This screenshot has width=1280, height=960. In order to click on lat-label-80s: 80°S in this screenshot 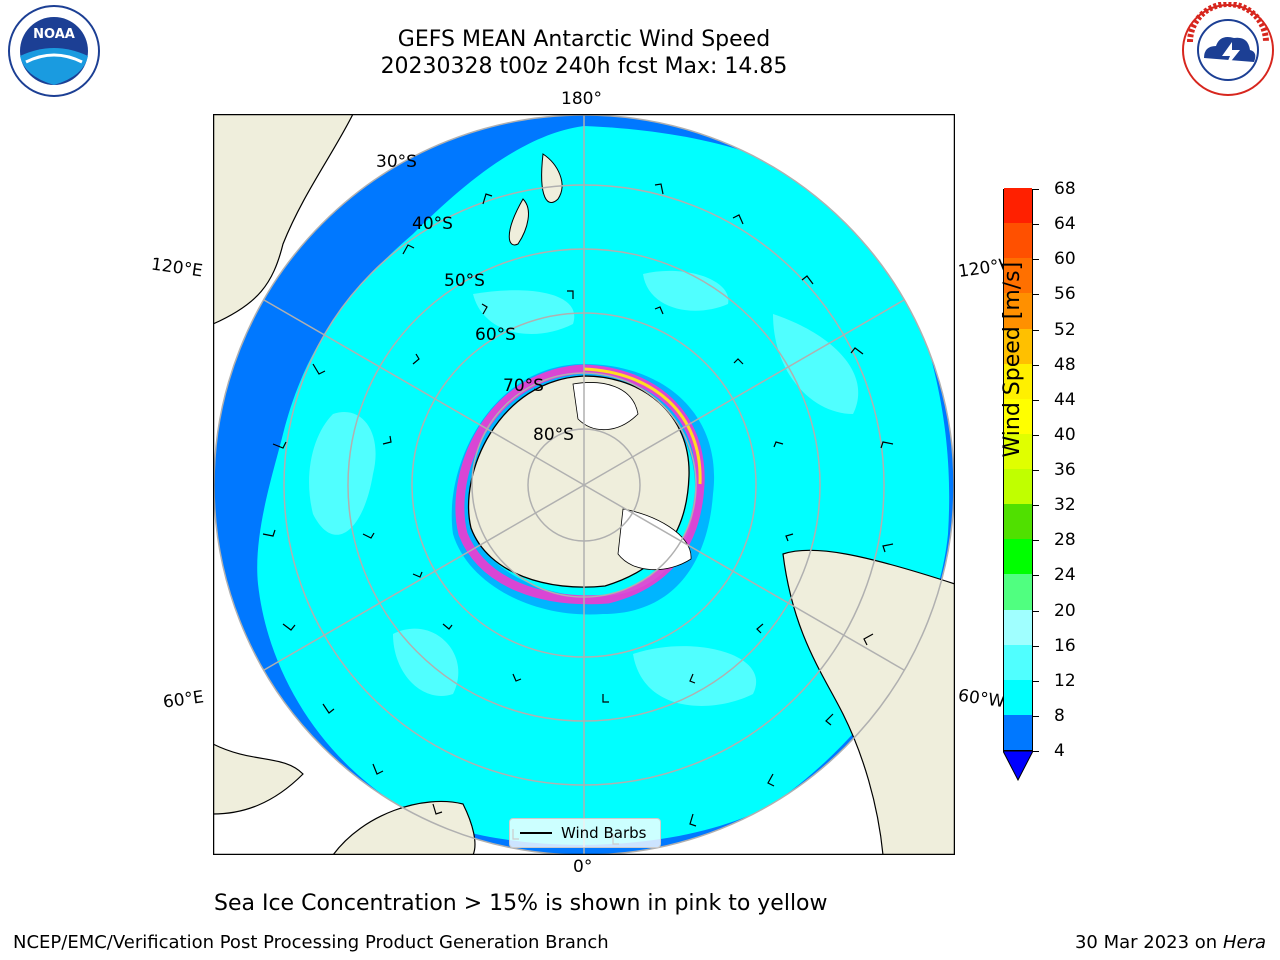, I will do `click(553, 435)`.